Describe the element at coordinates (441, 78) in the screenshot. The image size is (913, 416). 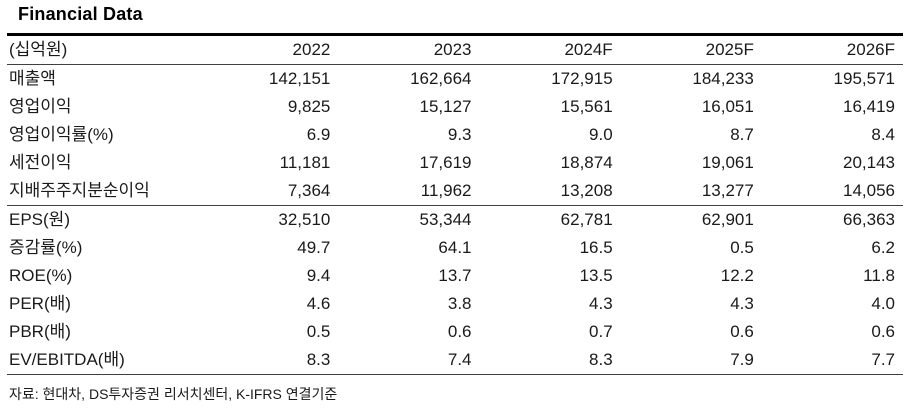
I see `cell-value: 162,664` at that location.